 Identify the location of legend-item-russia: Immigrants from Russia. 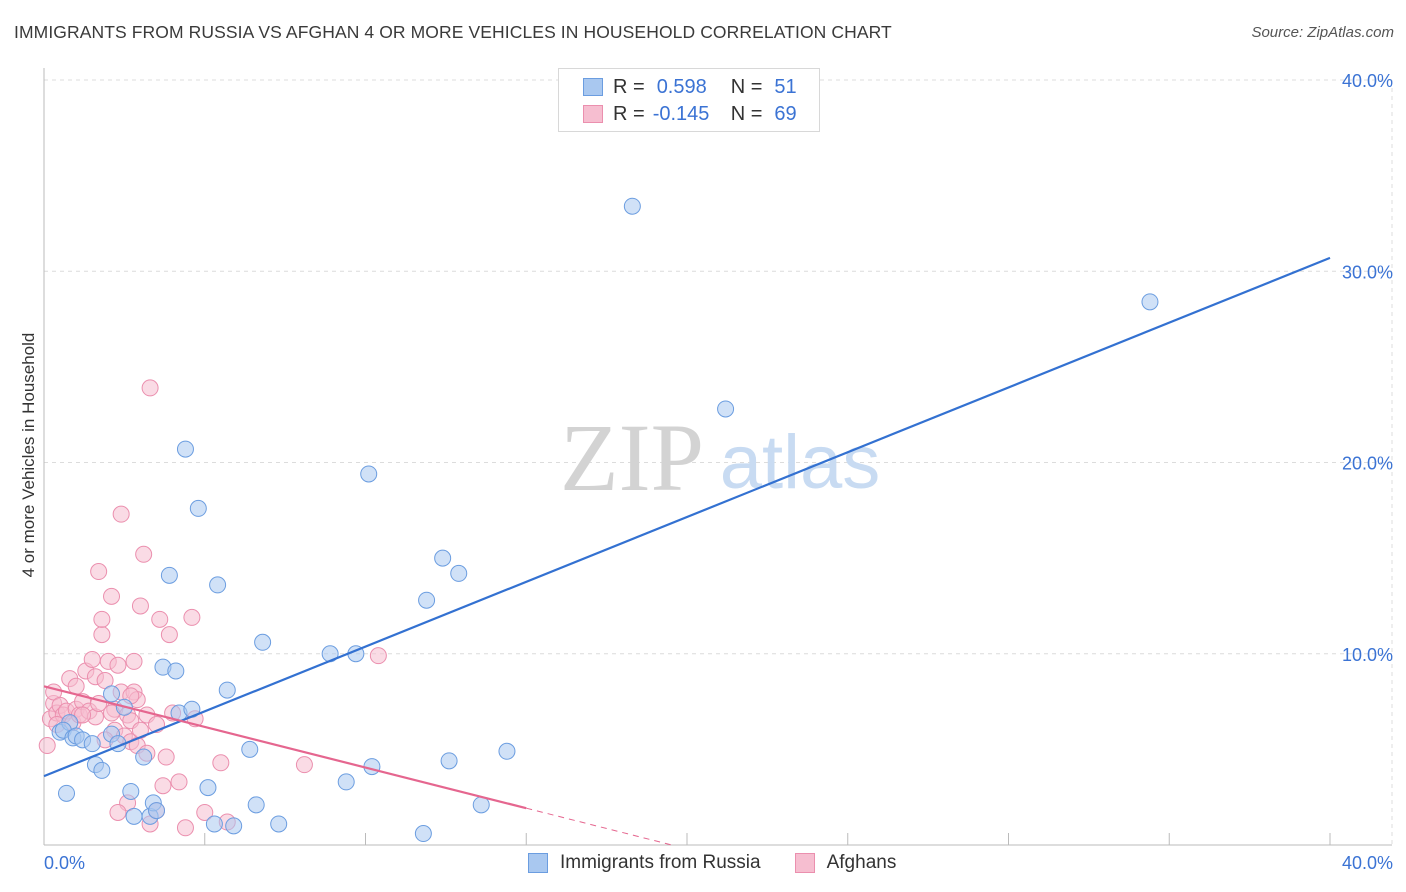
(644, 863).